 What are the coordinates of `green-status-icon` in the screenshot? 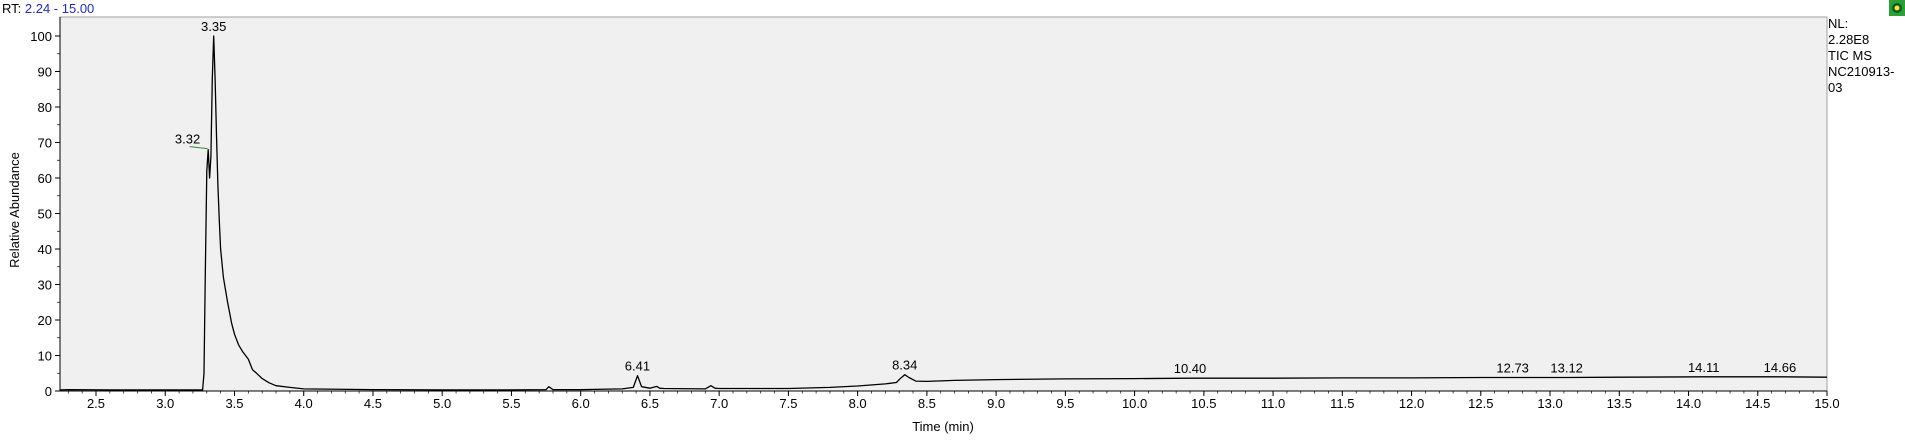 It's located at (1897, 8).